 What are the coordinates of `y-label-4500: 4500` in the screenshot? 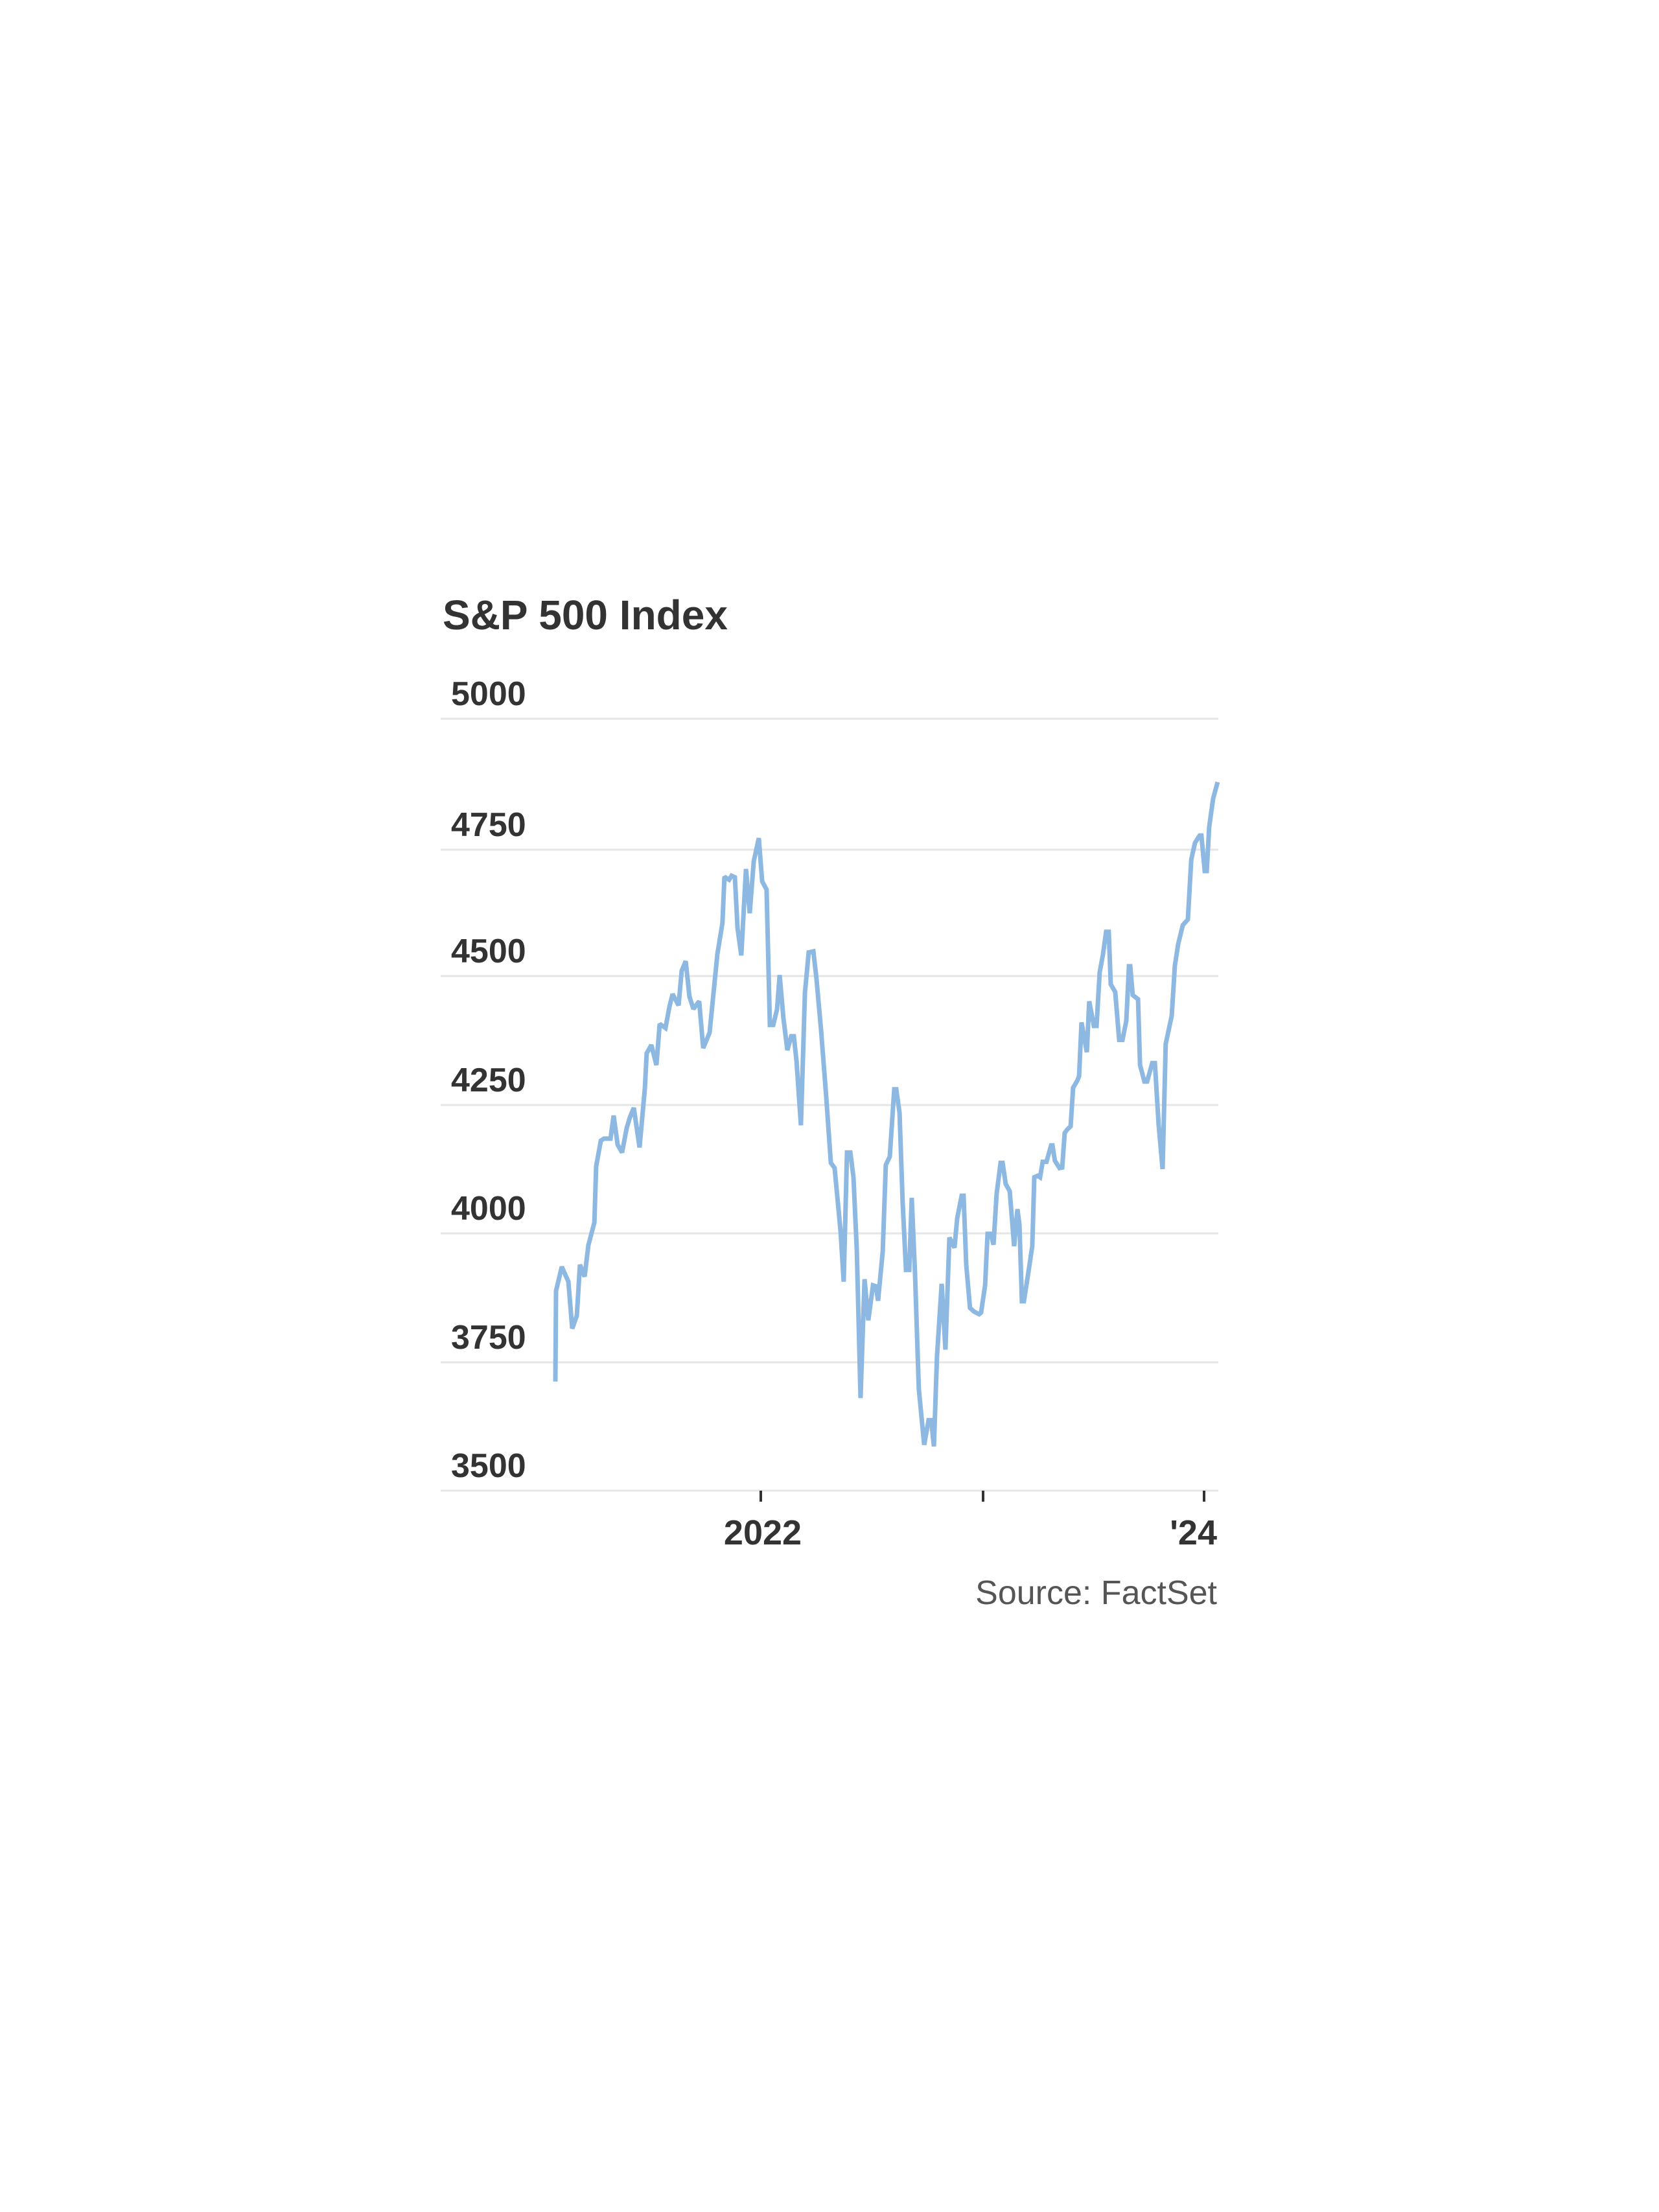 It's located at (488, 951).